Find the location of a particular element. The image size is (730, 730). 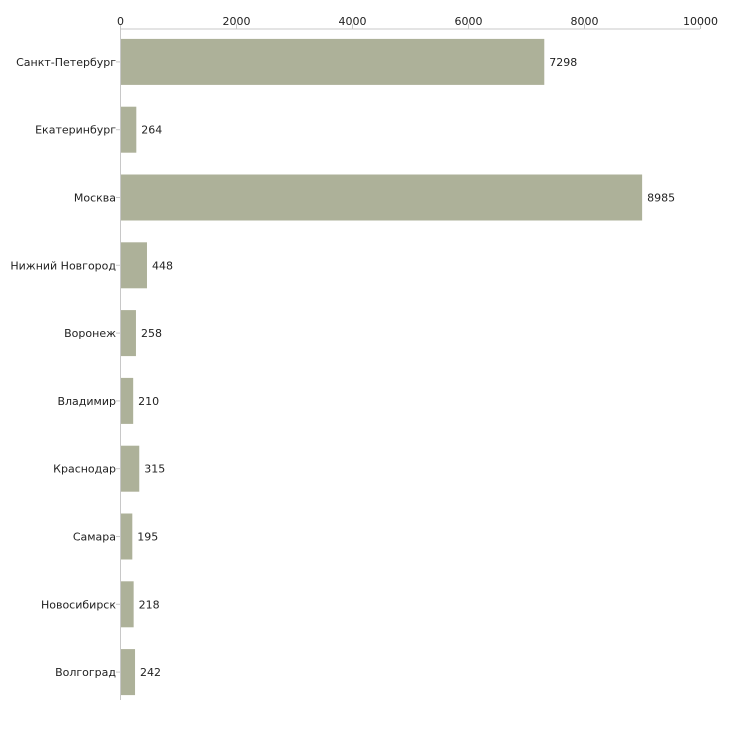

x-tick-label: 2000 is located at coordinates (237, 21).